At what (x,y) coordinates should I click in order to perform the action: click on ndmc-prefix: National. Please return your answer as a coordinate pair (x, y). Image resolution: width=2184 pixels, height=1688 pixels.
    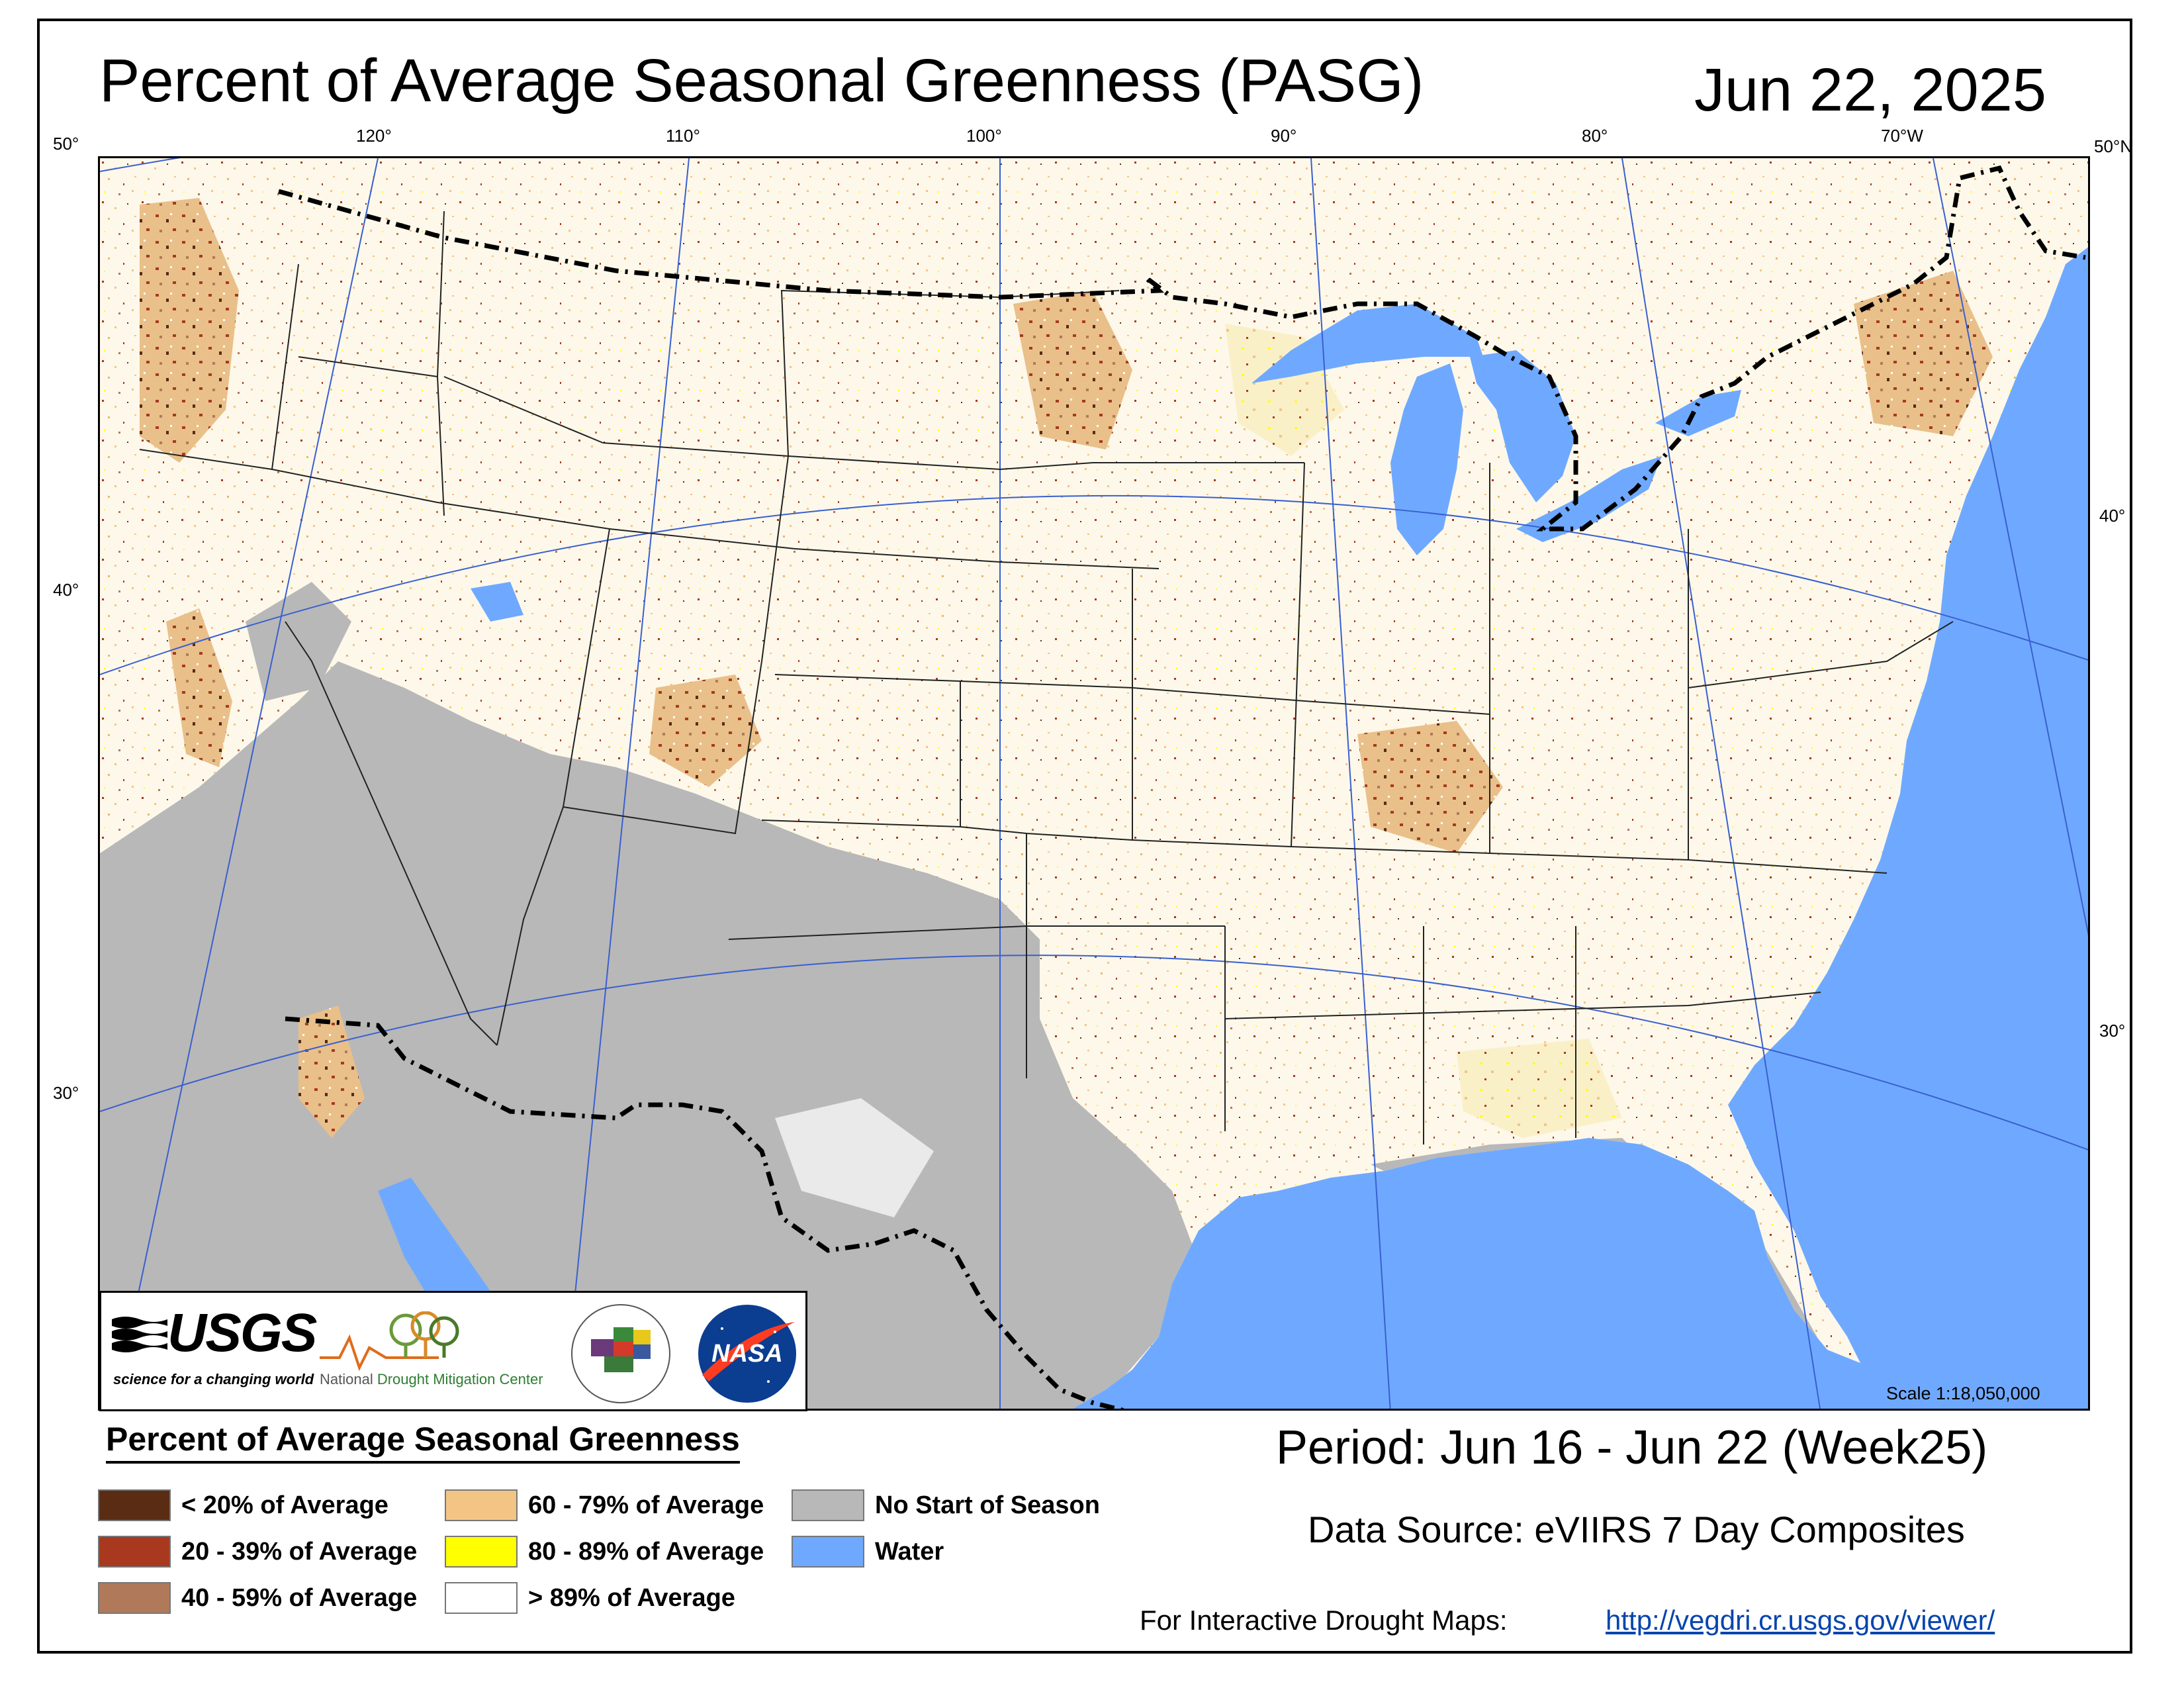
    Looking at the image, I should click on (348, 1379).